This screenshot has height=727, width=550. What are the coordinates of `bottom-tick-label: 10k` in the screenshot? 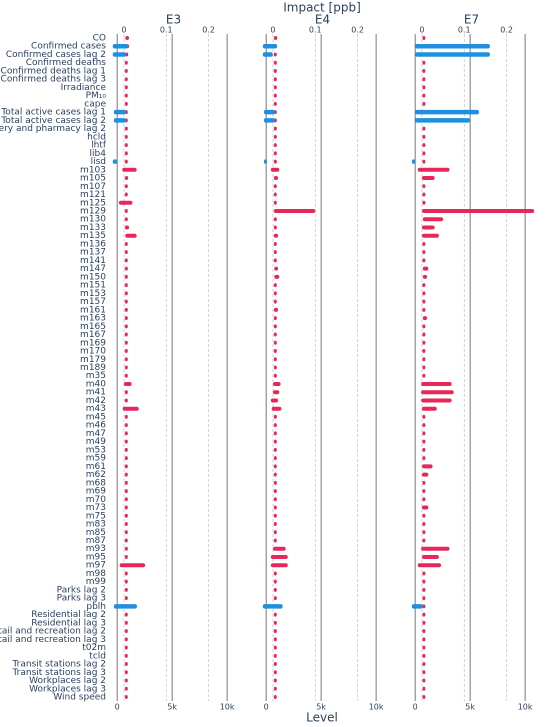 It's located at (376, 707).